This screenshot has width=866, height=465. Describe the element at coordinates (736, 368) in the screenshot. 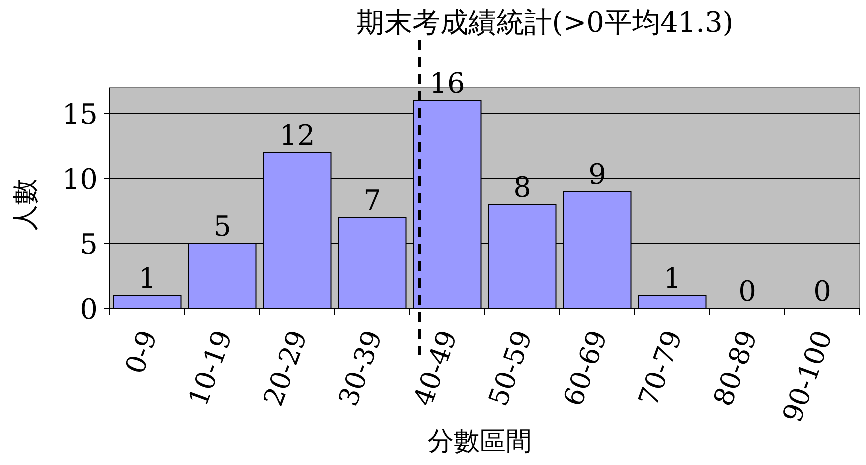

I see `x-tick-label: 80-89` at that location.